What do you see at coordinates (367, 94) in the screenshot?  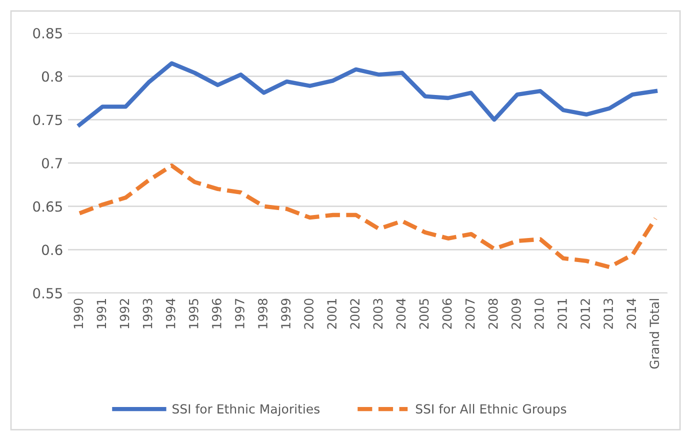 I see `line-series` at bounding box center [367, 94].